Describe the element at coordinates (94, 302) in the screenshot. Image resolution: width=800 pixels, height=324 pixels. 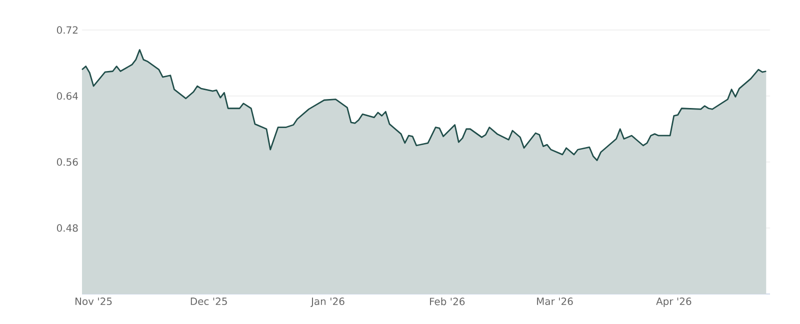
I see `x-tick-label: Nov '25` at that location.